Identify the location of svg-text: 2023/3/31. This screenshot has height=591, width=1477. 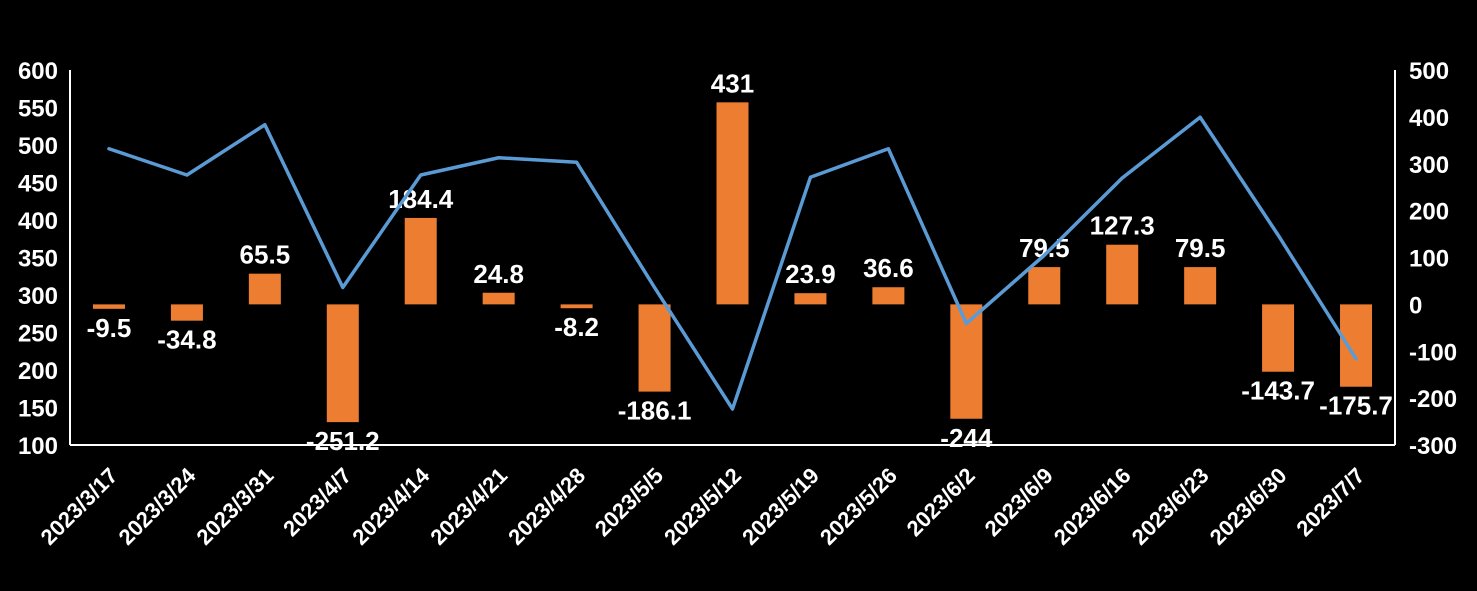
(235, 506).